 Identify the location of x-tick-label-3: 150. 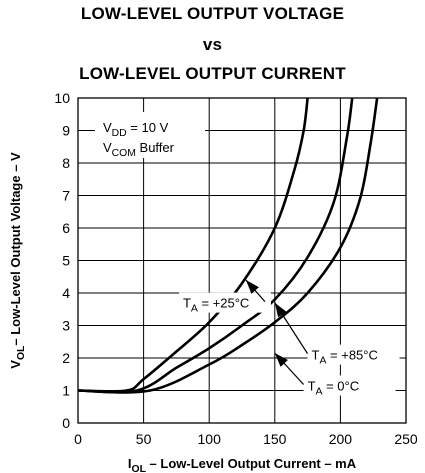
(275, 439).